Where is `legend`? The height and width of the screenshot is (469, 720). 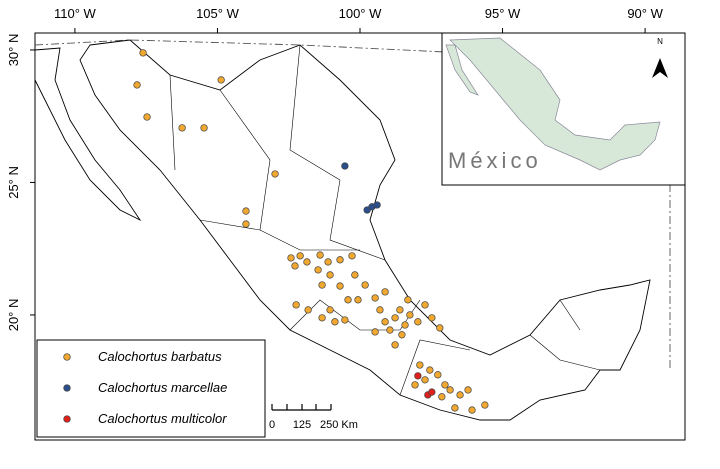 legend is located at coordinates (151, 388).